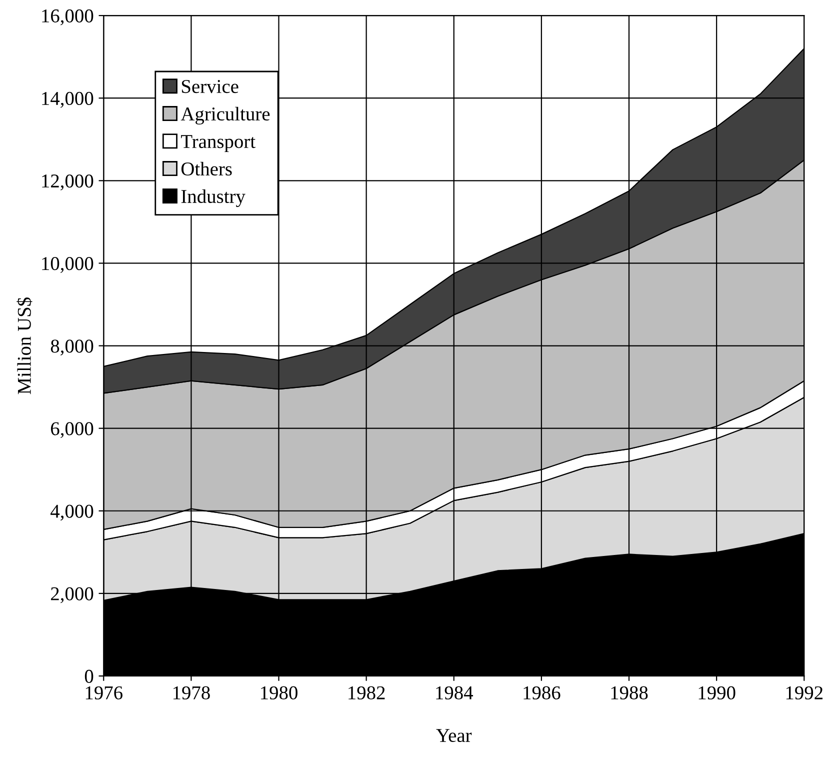 The height and width of the screenshot is (777, 829). What do you see at coordinates (455, 693) in the screenshot?
I see `x-tick-label: 1984` at bounding box center [455, 693].